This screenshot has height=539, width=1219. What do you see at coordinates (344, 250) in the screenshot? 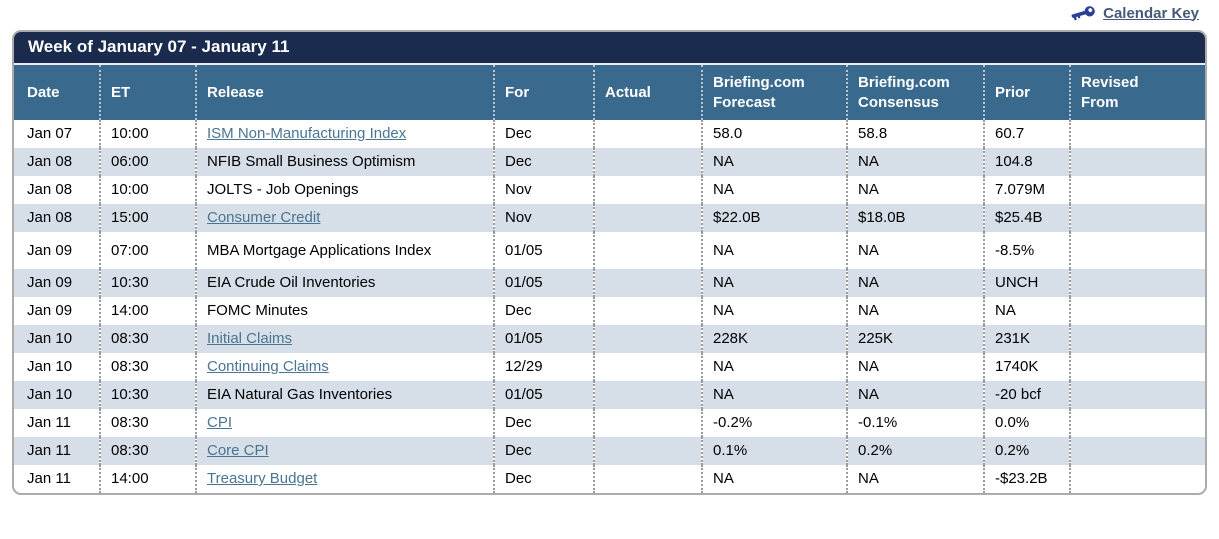
I see `cell-release: MBA Mortgage Applications Index` at bounding box center [344, 250].